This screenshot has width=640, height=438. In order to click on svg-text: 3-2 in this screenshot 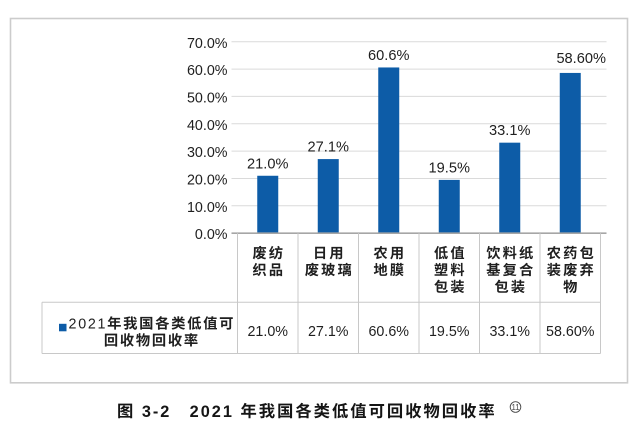, I will do `click(157, 412)`.